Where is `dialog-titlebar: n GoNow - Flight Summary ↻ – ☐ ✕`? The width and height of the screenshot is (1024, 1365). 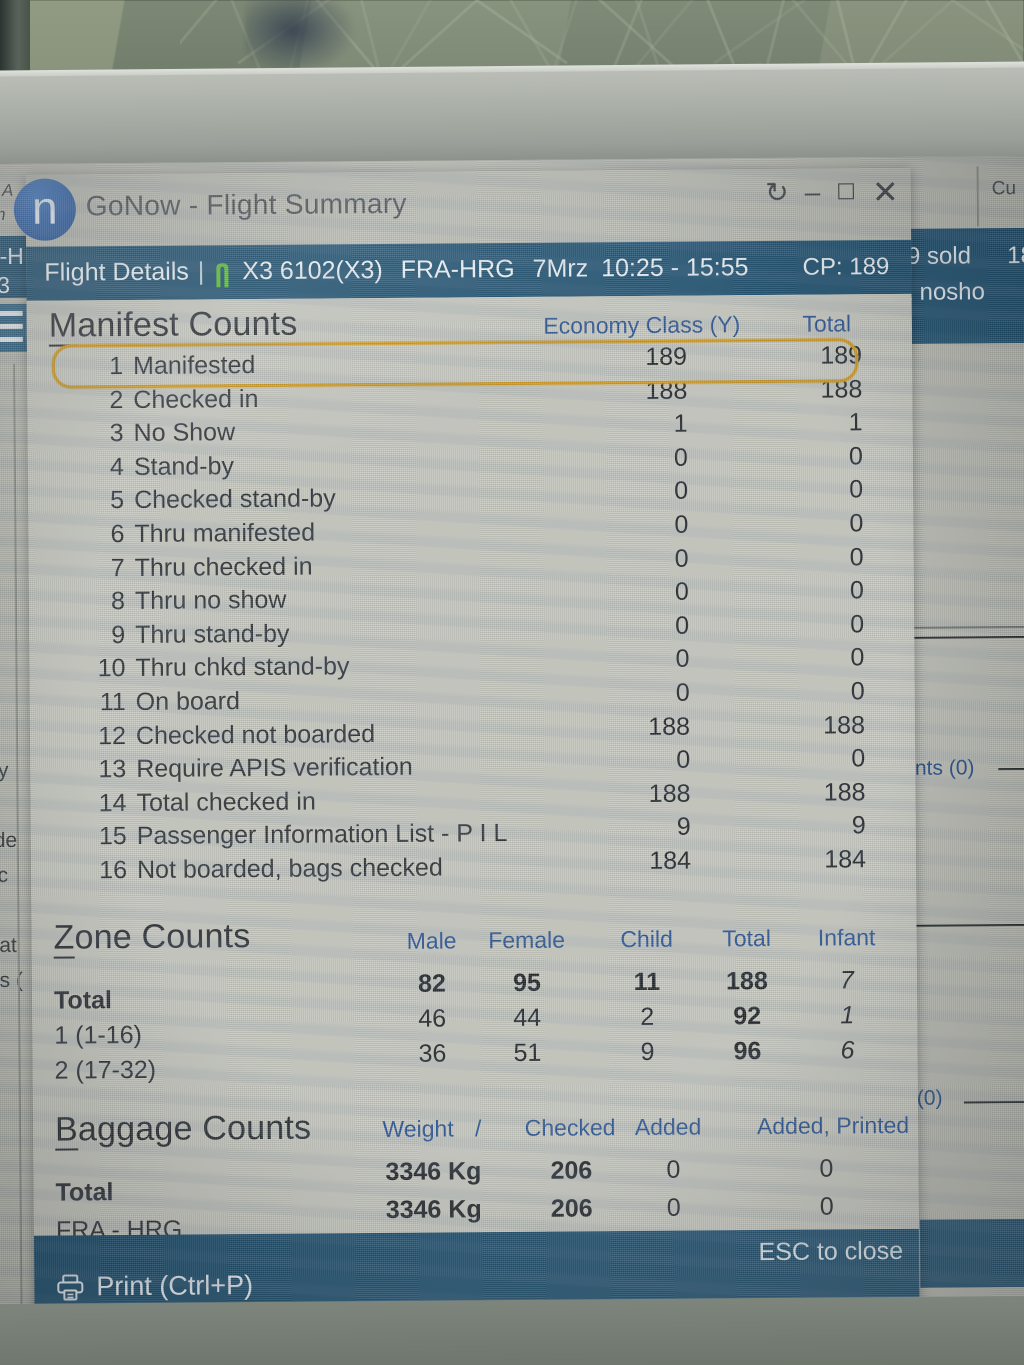
dialog-titlebar: n GoNow - Flight Summary ↻ – ☐ ✕ is located at coordinates (462, 207).